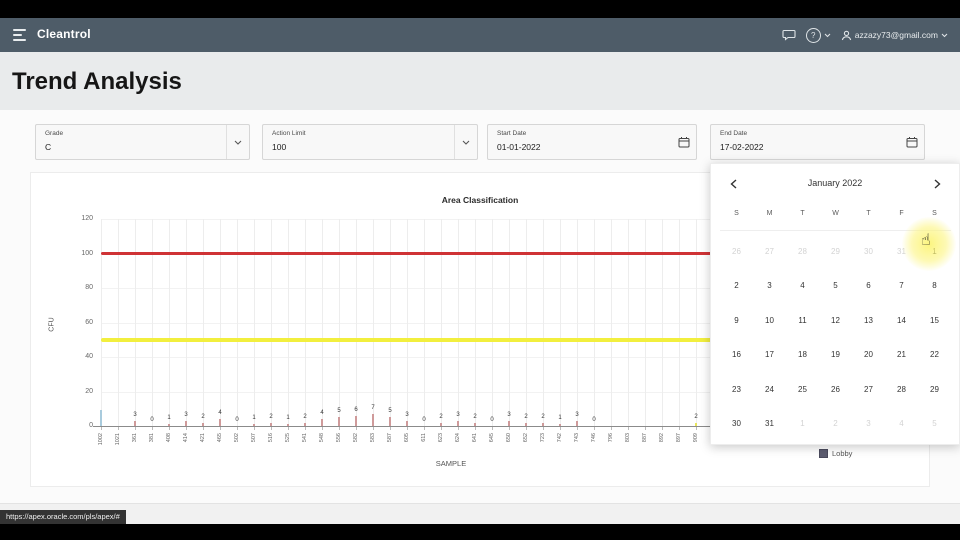  Describe the element at coordinates (54, 133) in the screenshot. I see `grade-label: Grade` at that location.